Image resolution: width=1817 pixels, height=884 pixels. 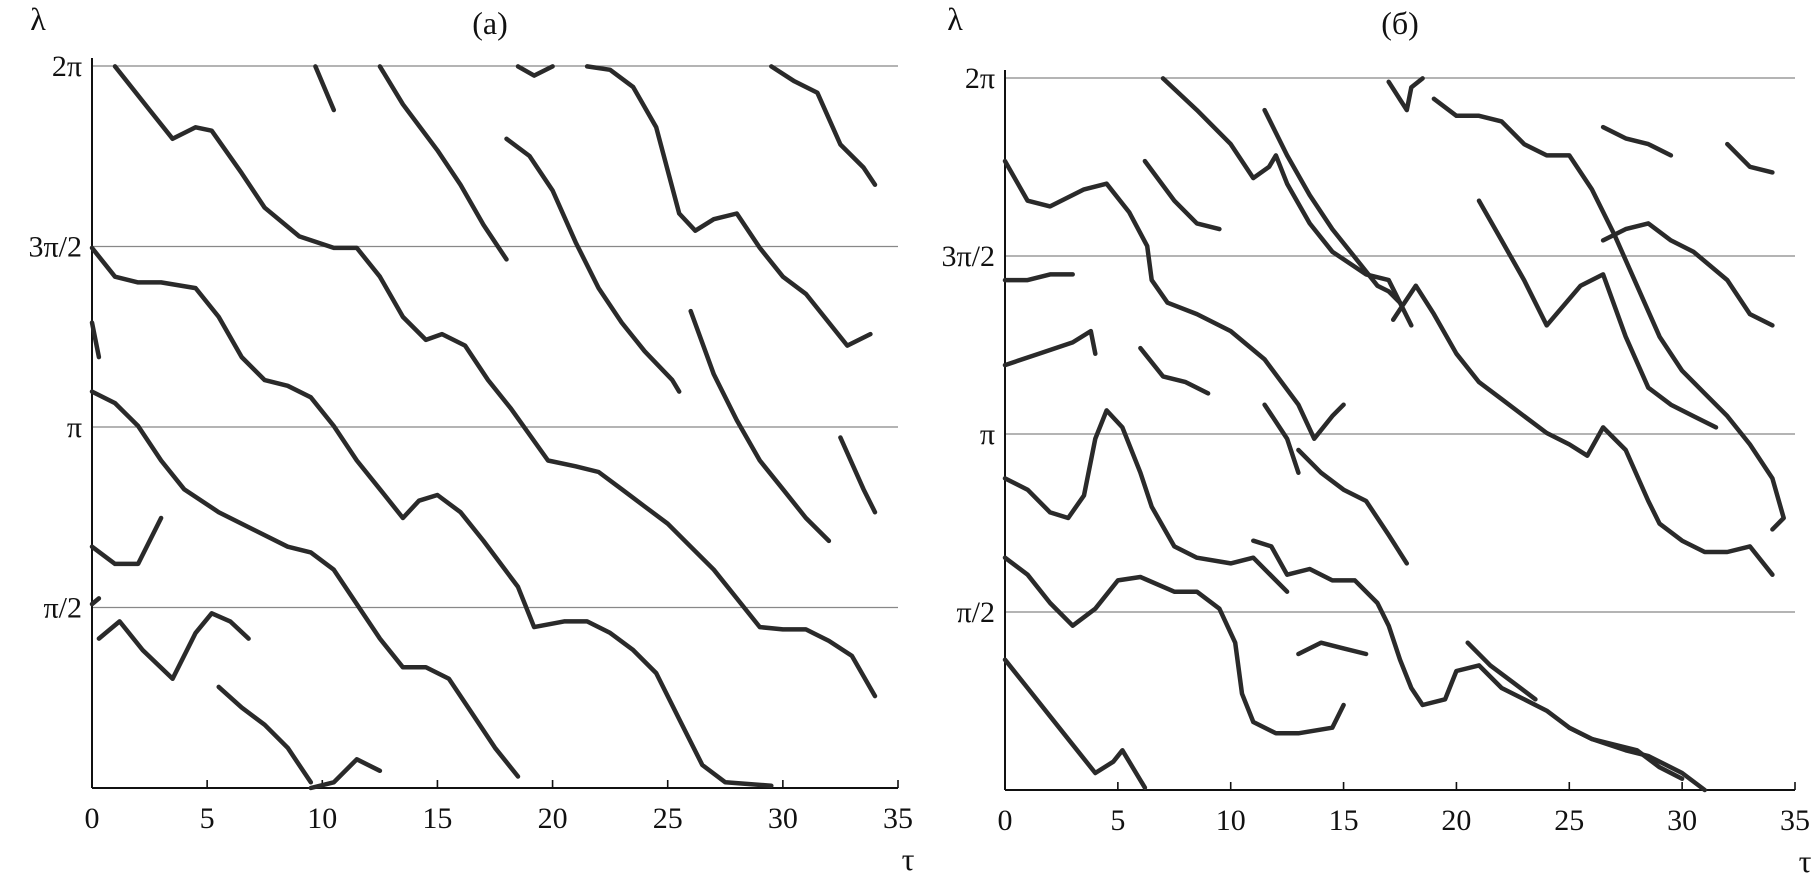 I want to click on panel-title: (б), so click(x=1400, y=23).